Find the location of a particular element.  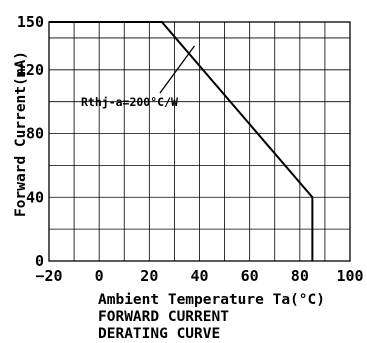

x-tick-label: 60 is located at coordinates (250, 276).